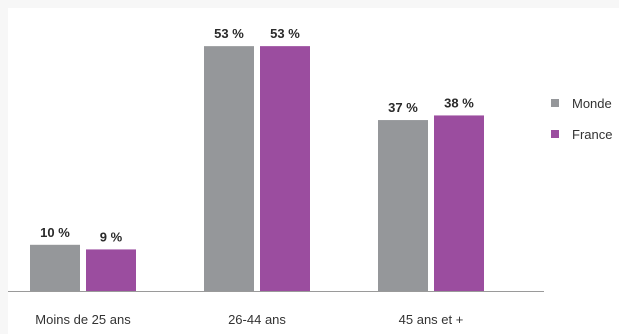  What do you see at coordinates (285, 33) in the screenshot?
I see `value-label-france-2: 53 %` at bounding box center [285, 33].